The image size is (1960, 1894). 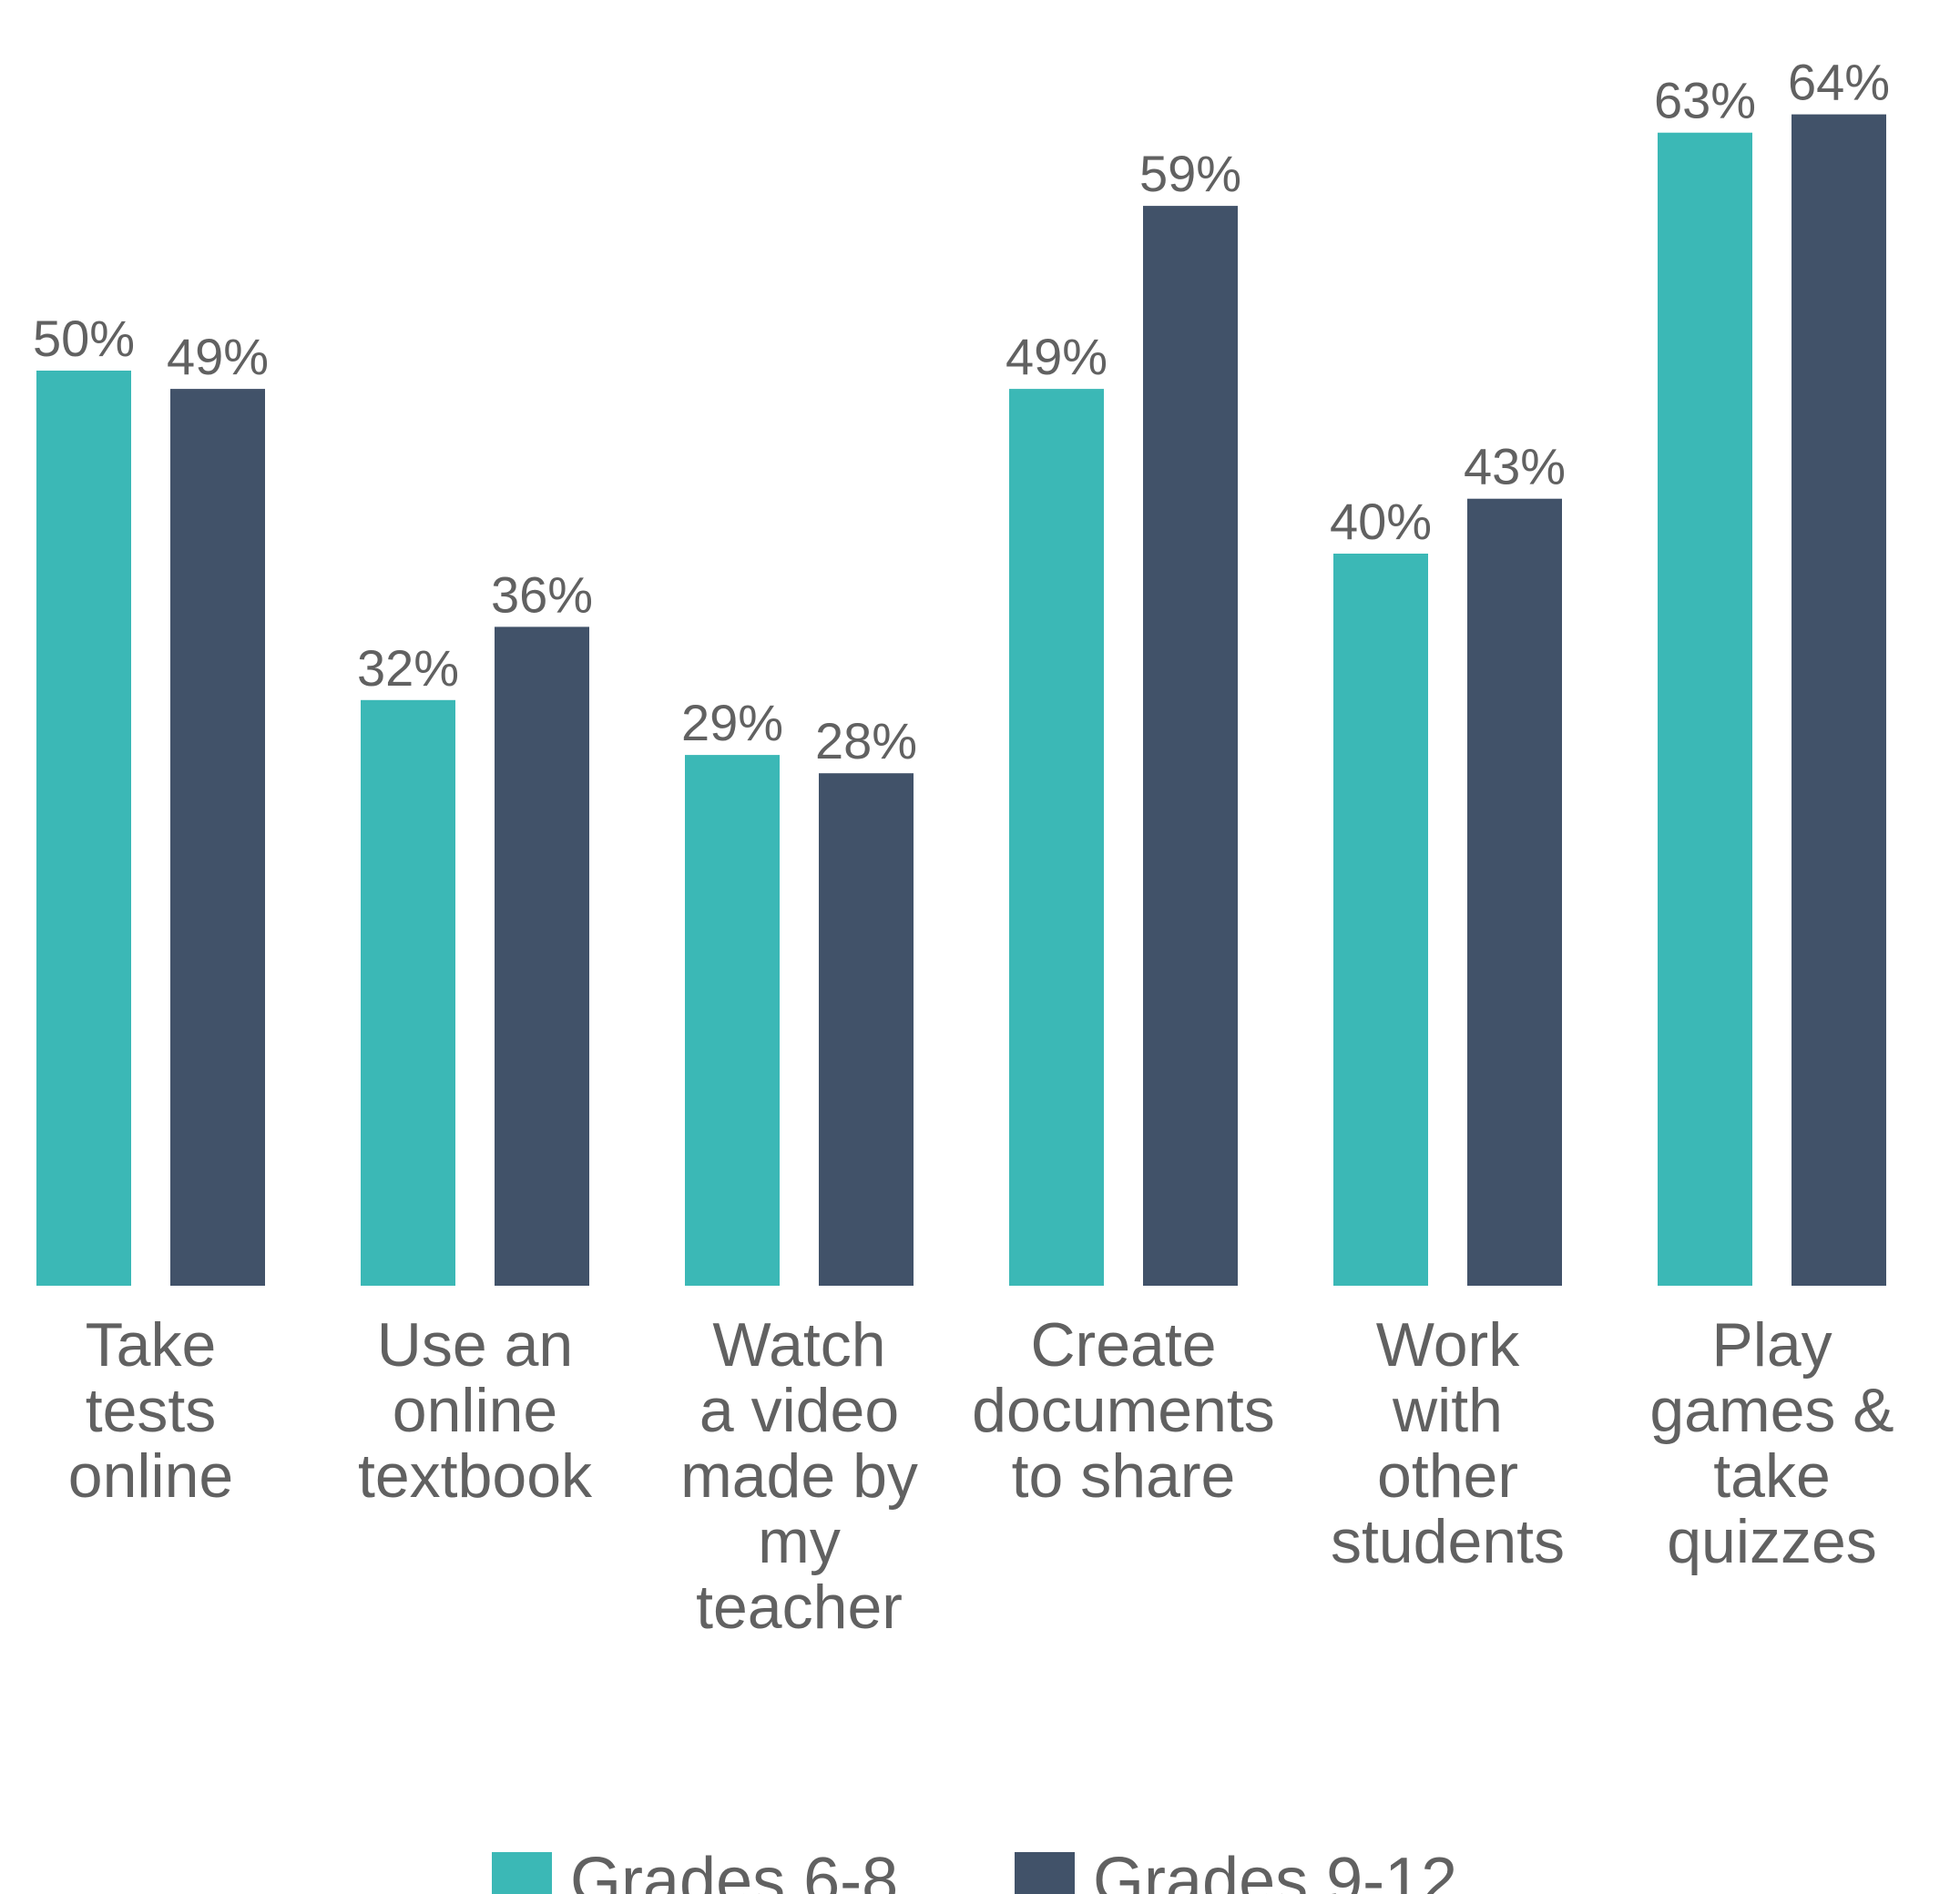 What do you see at coordinates (1772, 1476) in the screenshot?
I see `category-label-line: take` at bounding box center [1772, 1476].